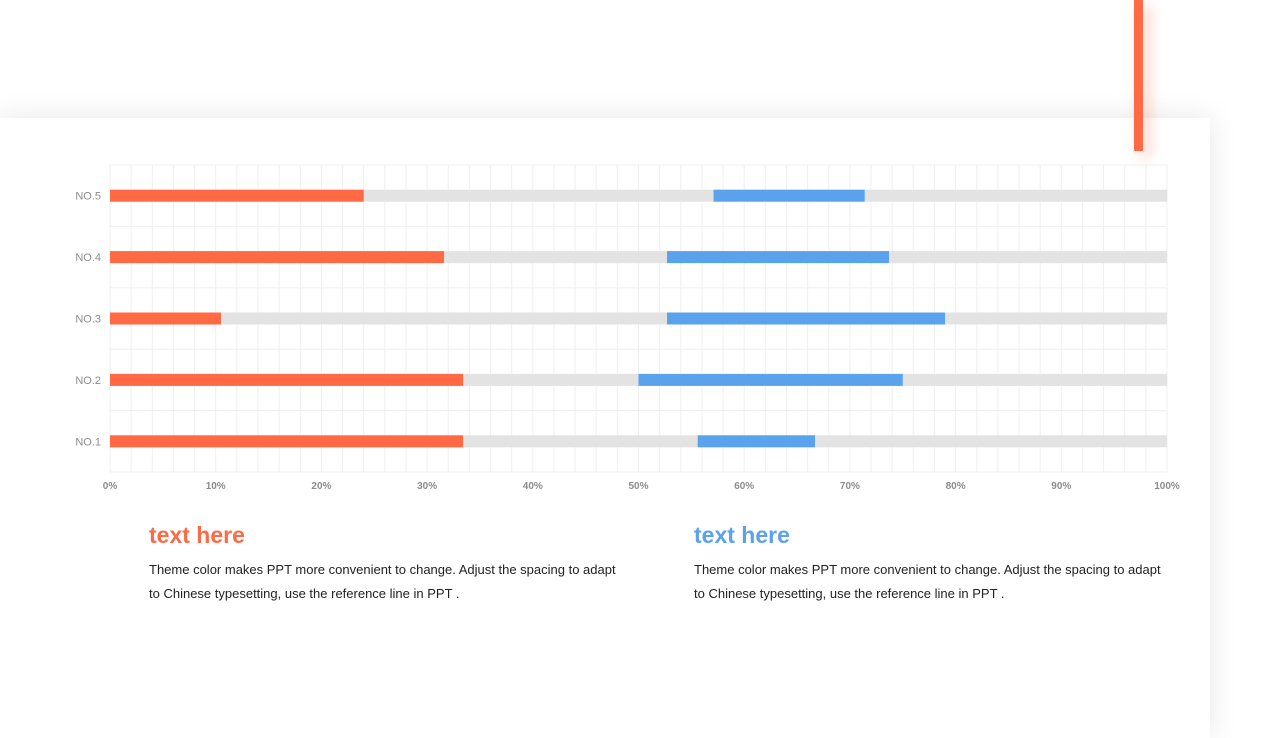  What do you see at coordinates (427, 486) in the screenshot?
I see `x-tick-label: 30%` at bounding box center [427, 486].